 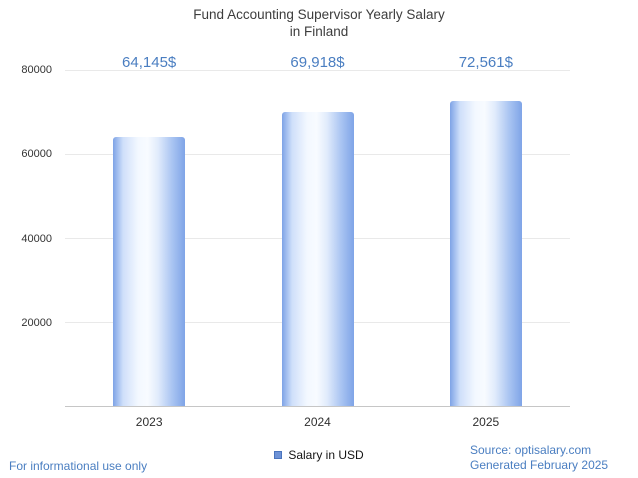 I want to click on bar-value-label: 69,918$, so click(x=317, y=62).